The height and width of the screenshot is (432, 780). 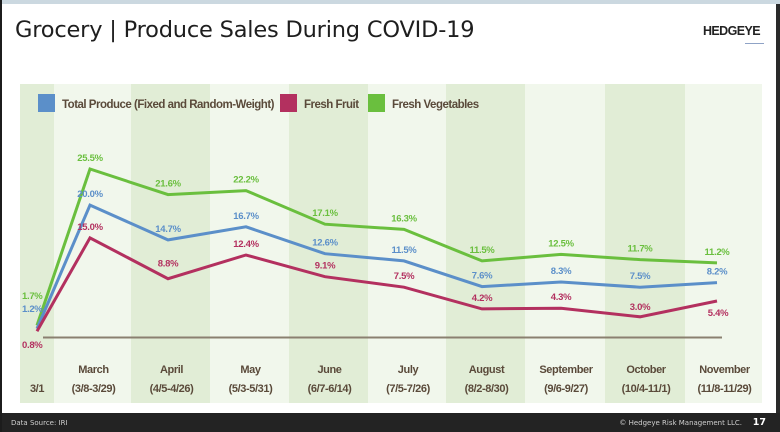 What do you see at coordinates (325, 213) in the screenshot?
I see `data-label: 17.1%` at bounding box center [325, 213].